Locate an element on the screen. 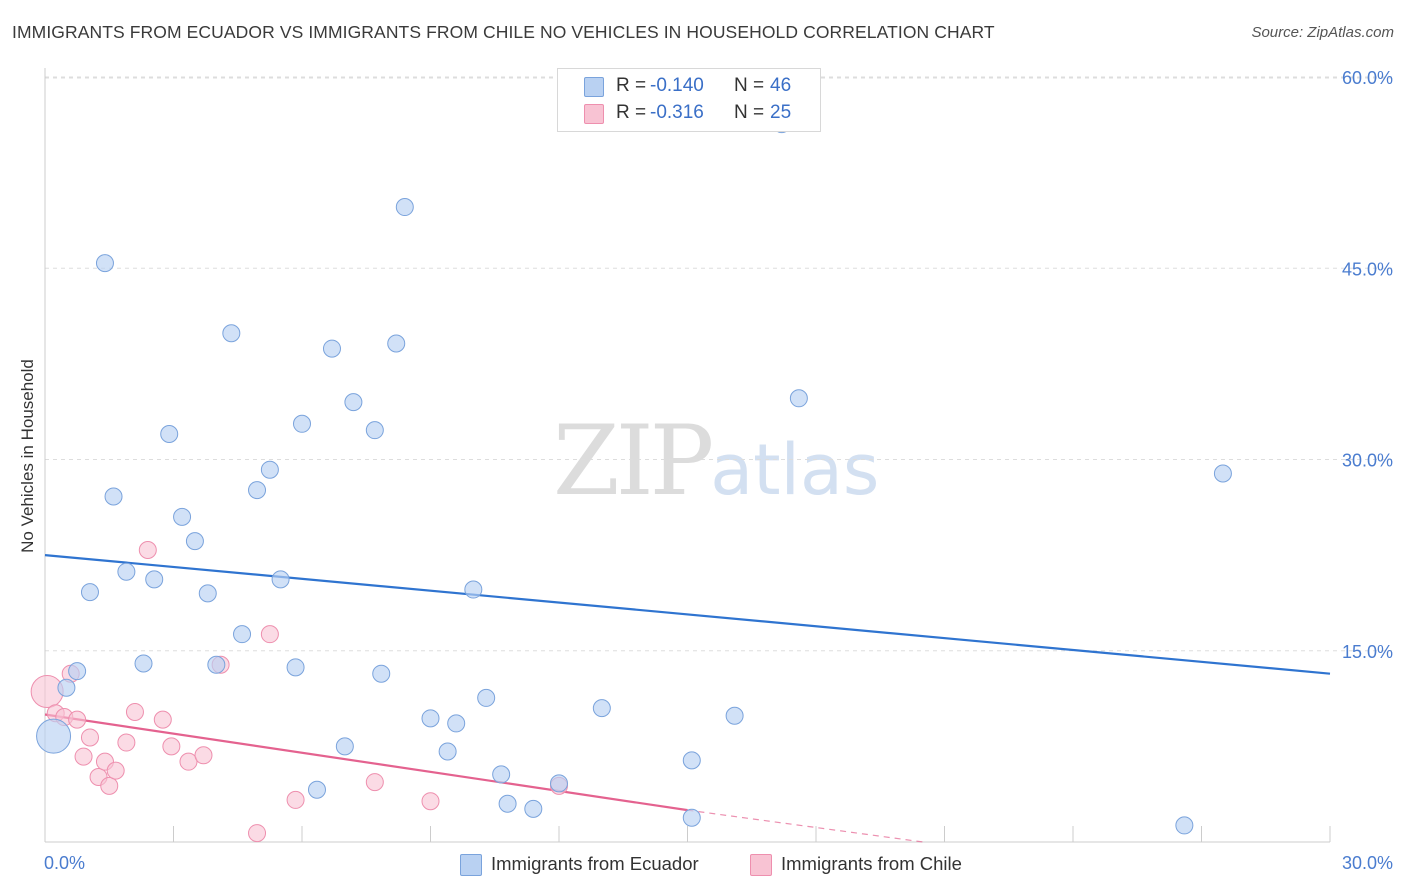  ecuador-trend-line is located at coordinates (687, 614).